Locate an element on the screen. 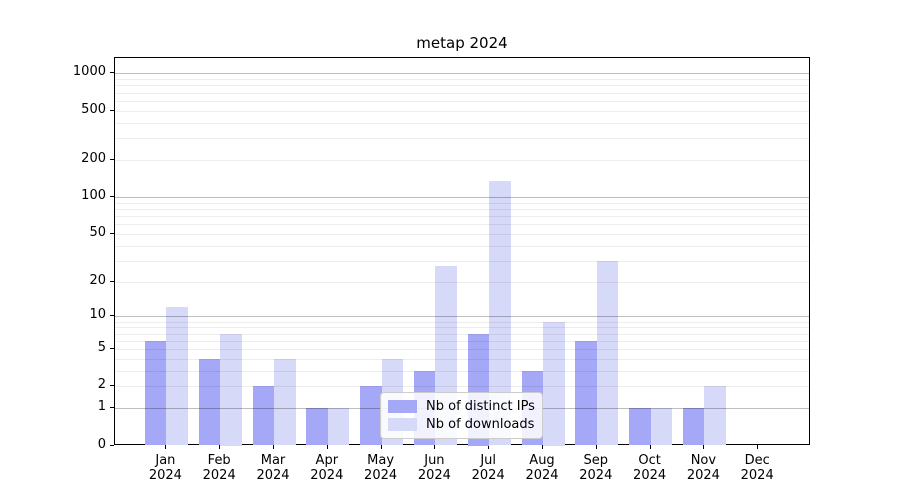  y-tick-label: 0 is located at coordinates (101, 444).